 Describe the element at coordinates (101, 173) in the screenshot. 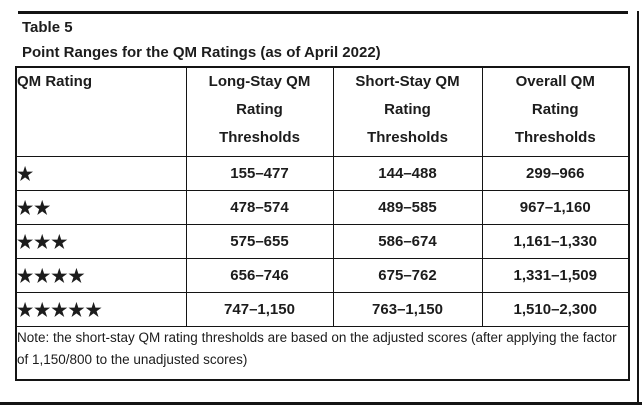

I see `star-rating-icons: ★` at that location.